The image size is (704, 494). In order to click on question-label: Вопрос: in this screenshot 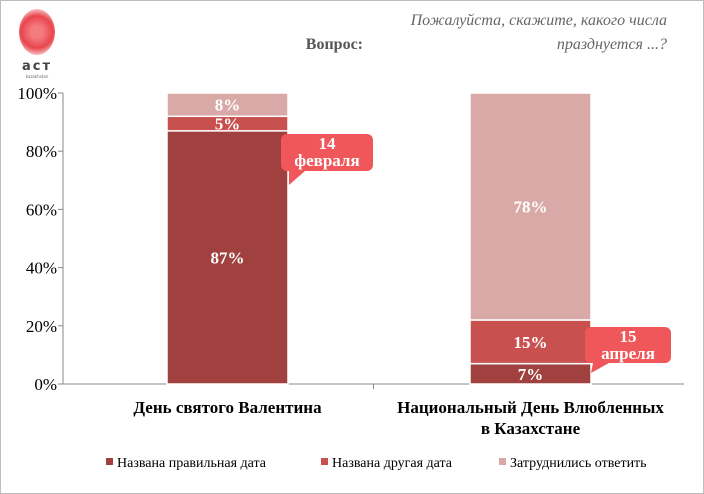, I will do `click(334, 44)`.